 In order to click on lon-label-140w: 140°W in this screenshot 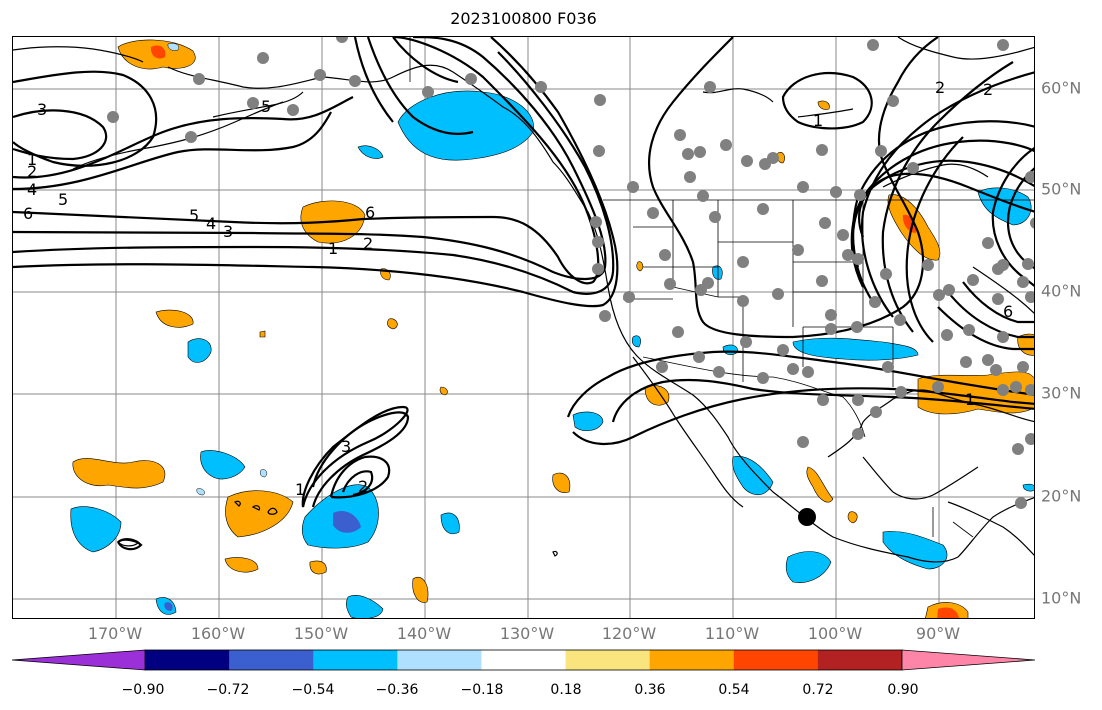, I will do `click(424, 633)`.